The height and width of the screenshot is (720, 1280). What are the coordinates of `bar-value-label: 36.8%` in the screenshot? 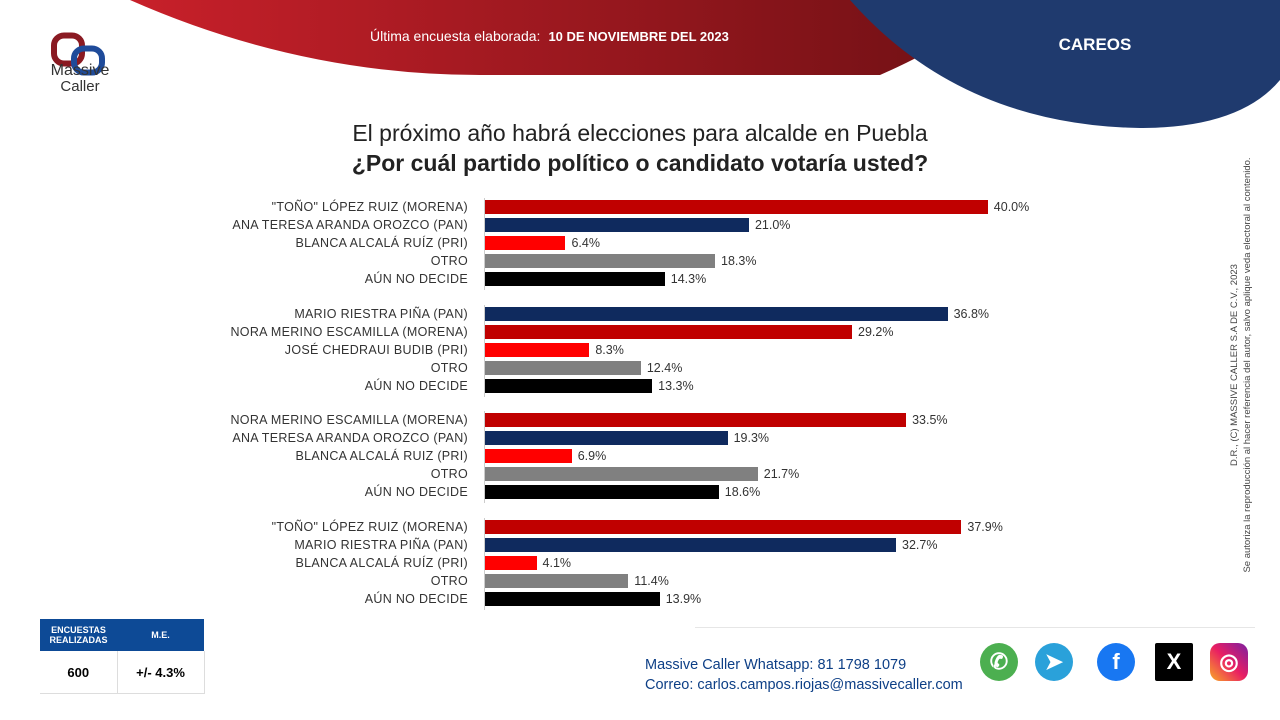 It's located at (971, 314).